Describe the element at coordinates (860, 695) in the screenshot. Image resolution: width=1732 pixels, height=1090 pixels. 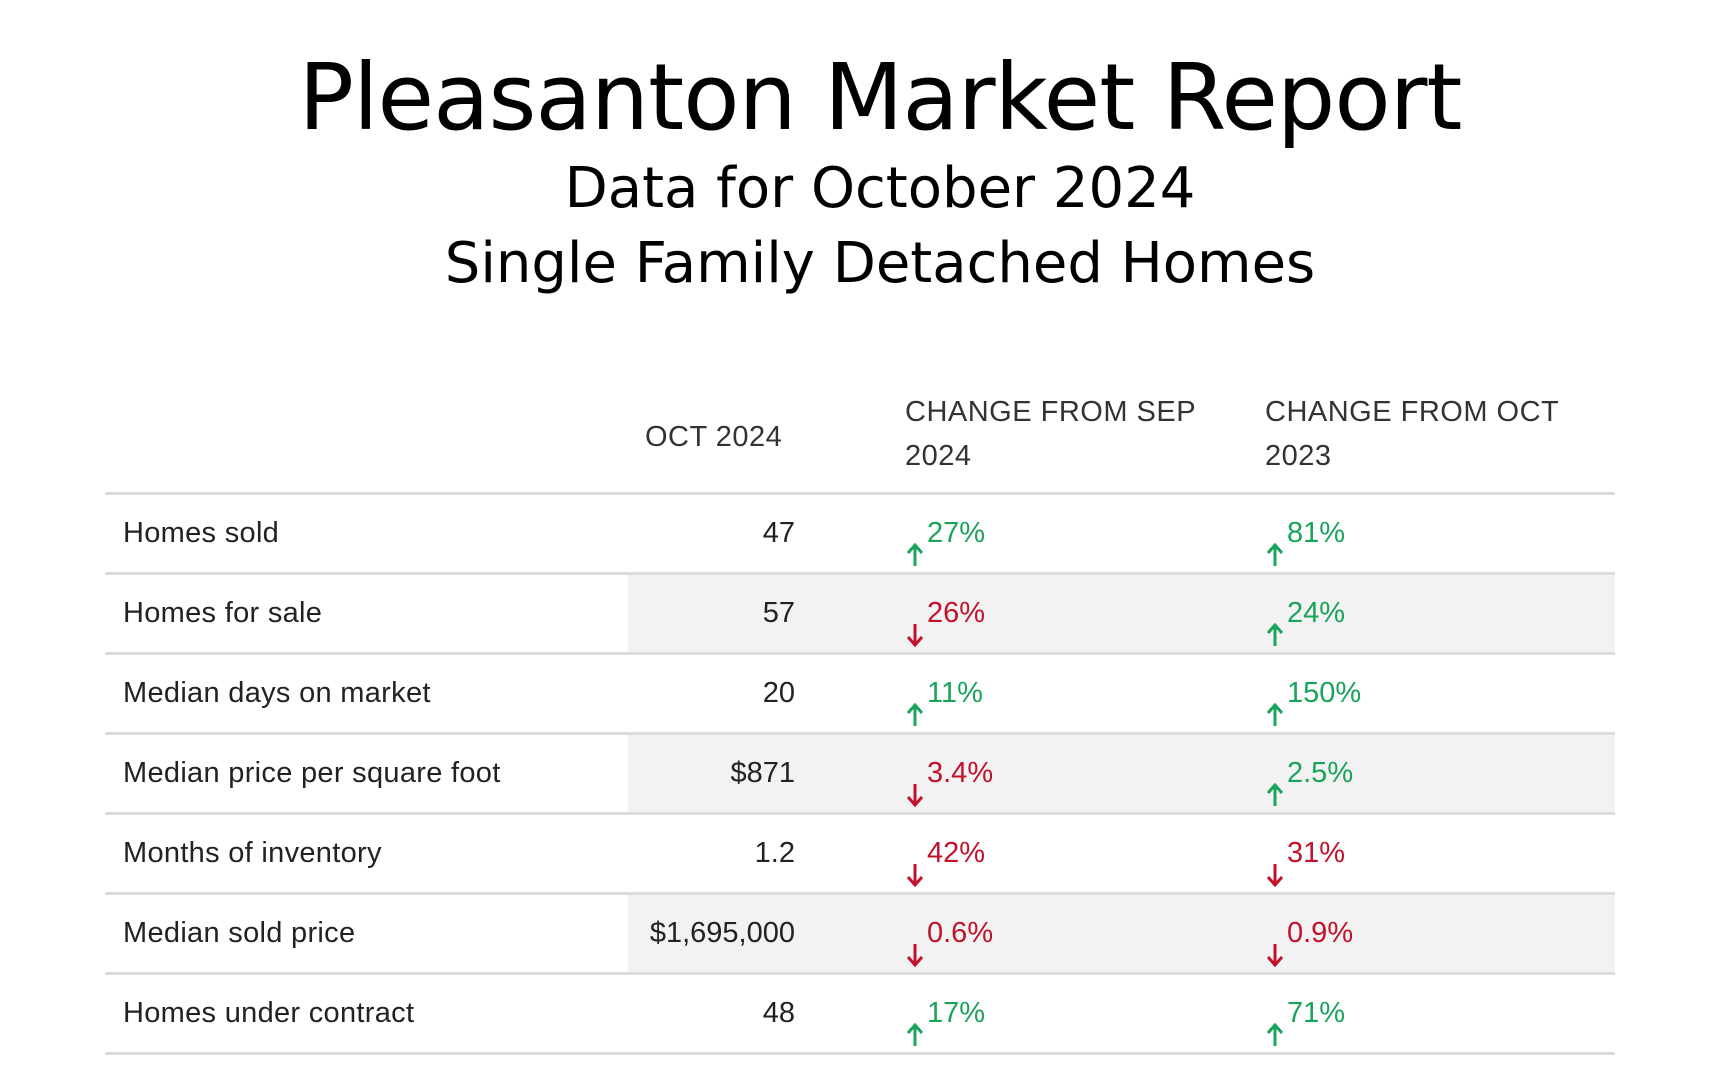
I see `table-row: Median days on market 20 11% 150%` at that location.